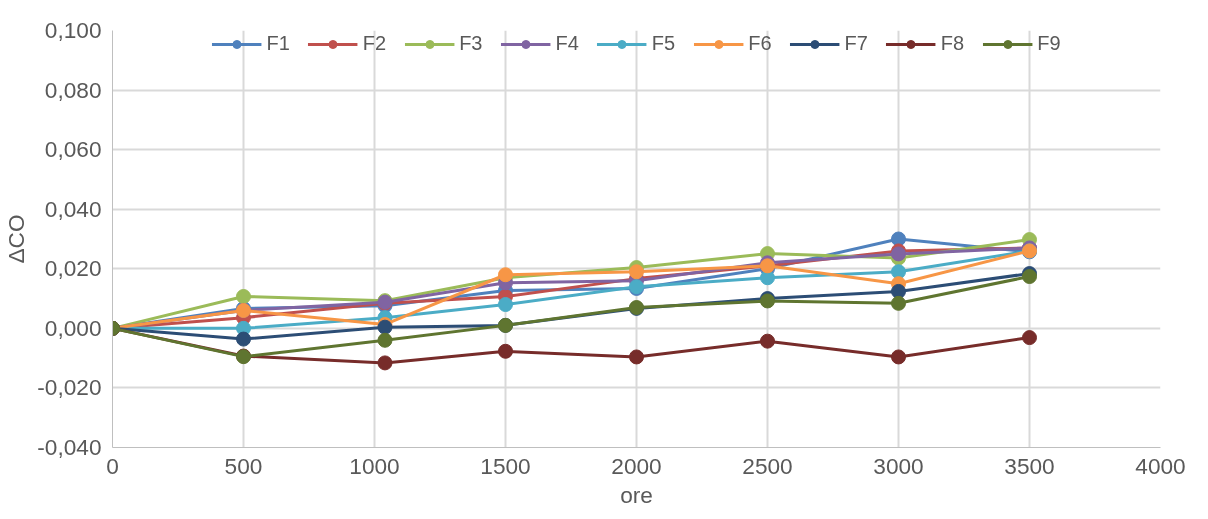 The image size is (1208, 519). Describe the element at coordinates (73, 208) in the screenshot. I see `y-tick-label: 0,040` at that location.